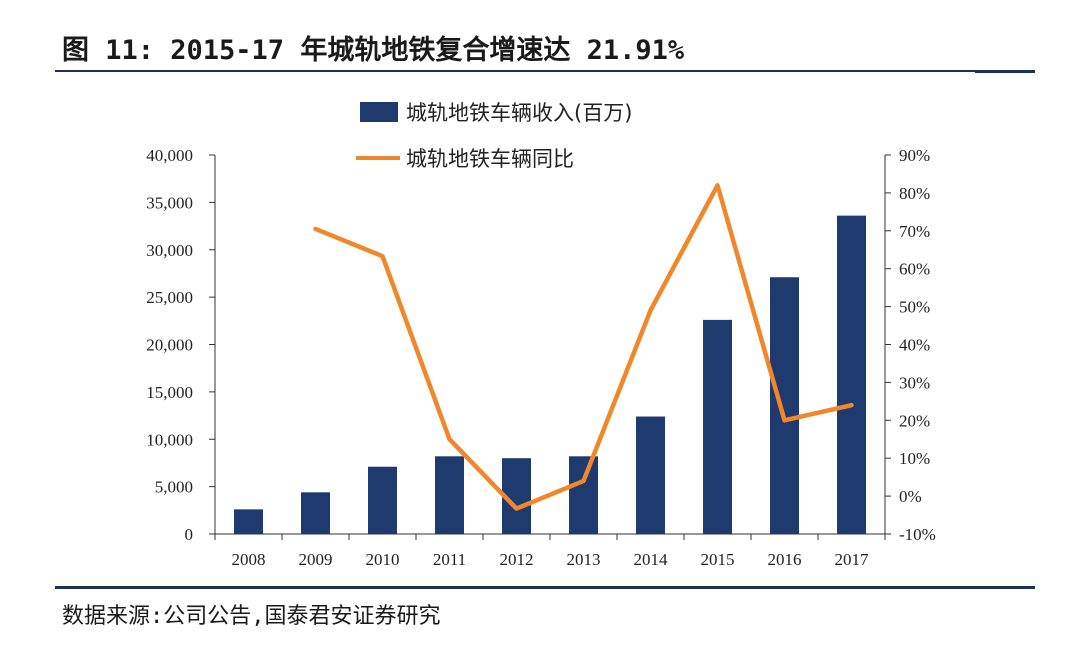 This screenshot has height=657, width=1080. Describe the element at coordinates (379, 112) in the screenshot. I see `legend-bar-swatch` at that location.